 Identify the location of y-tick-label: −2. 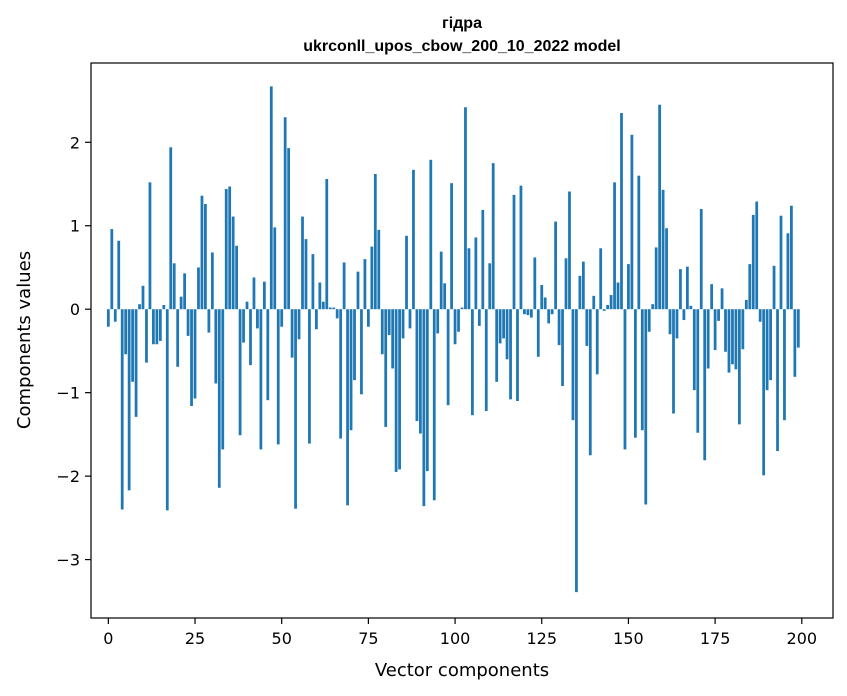
(68, 476).